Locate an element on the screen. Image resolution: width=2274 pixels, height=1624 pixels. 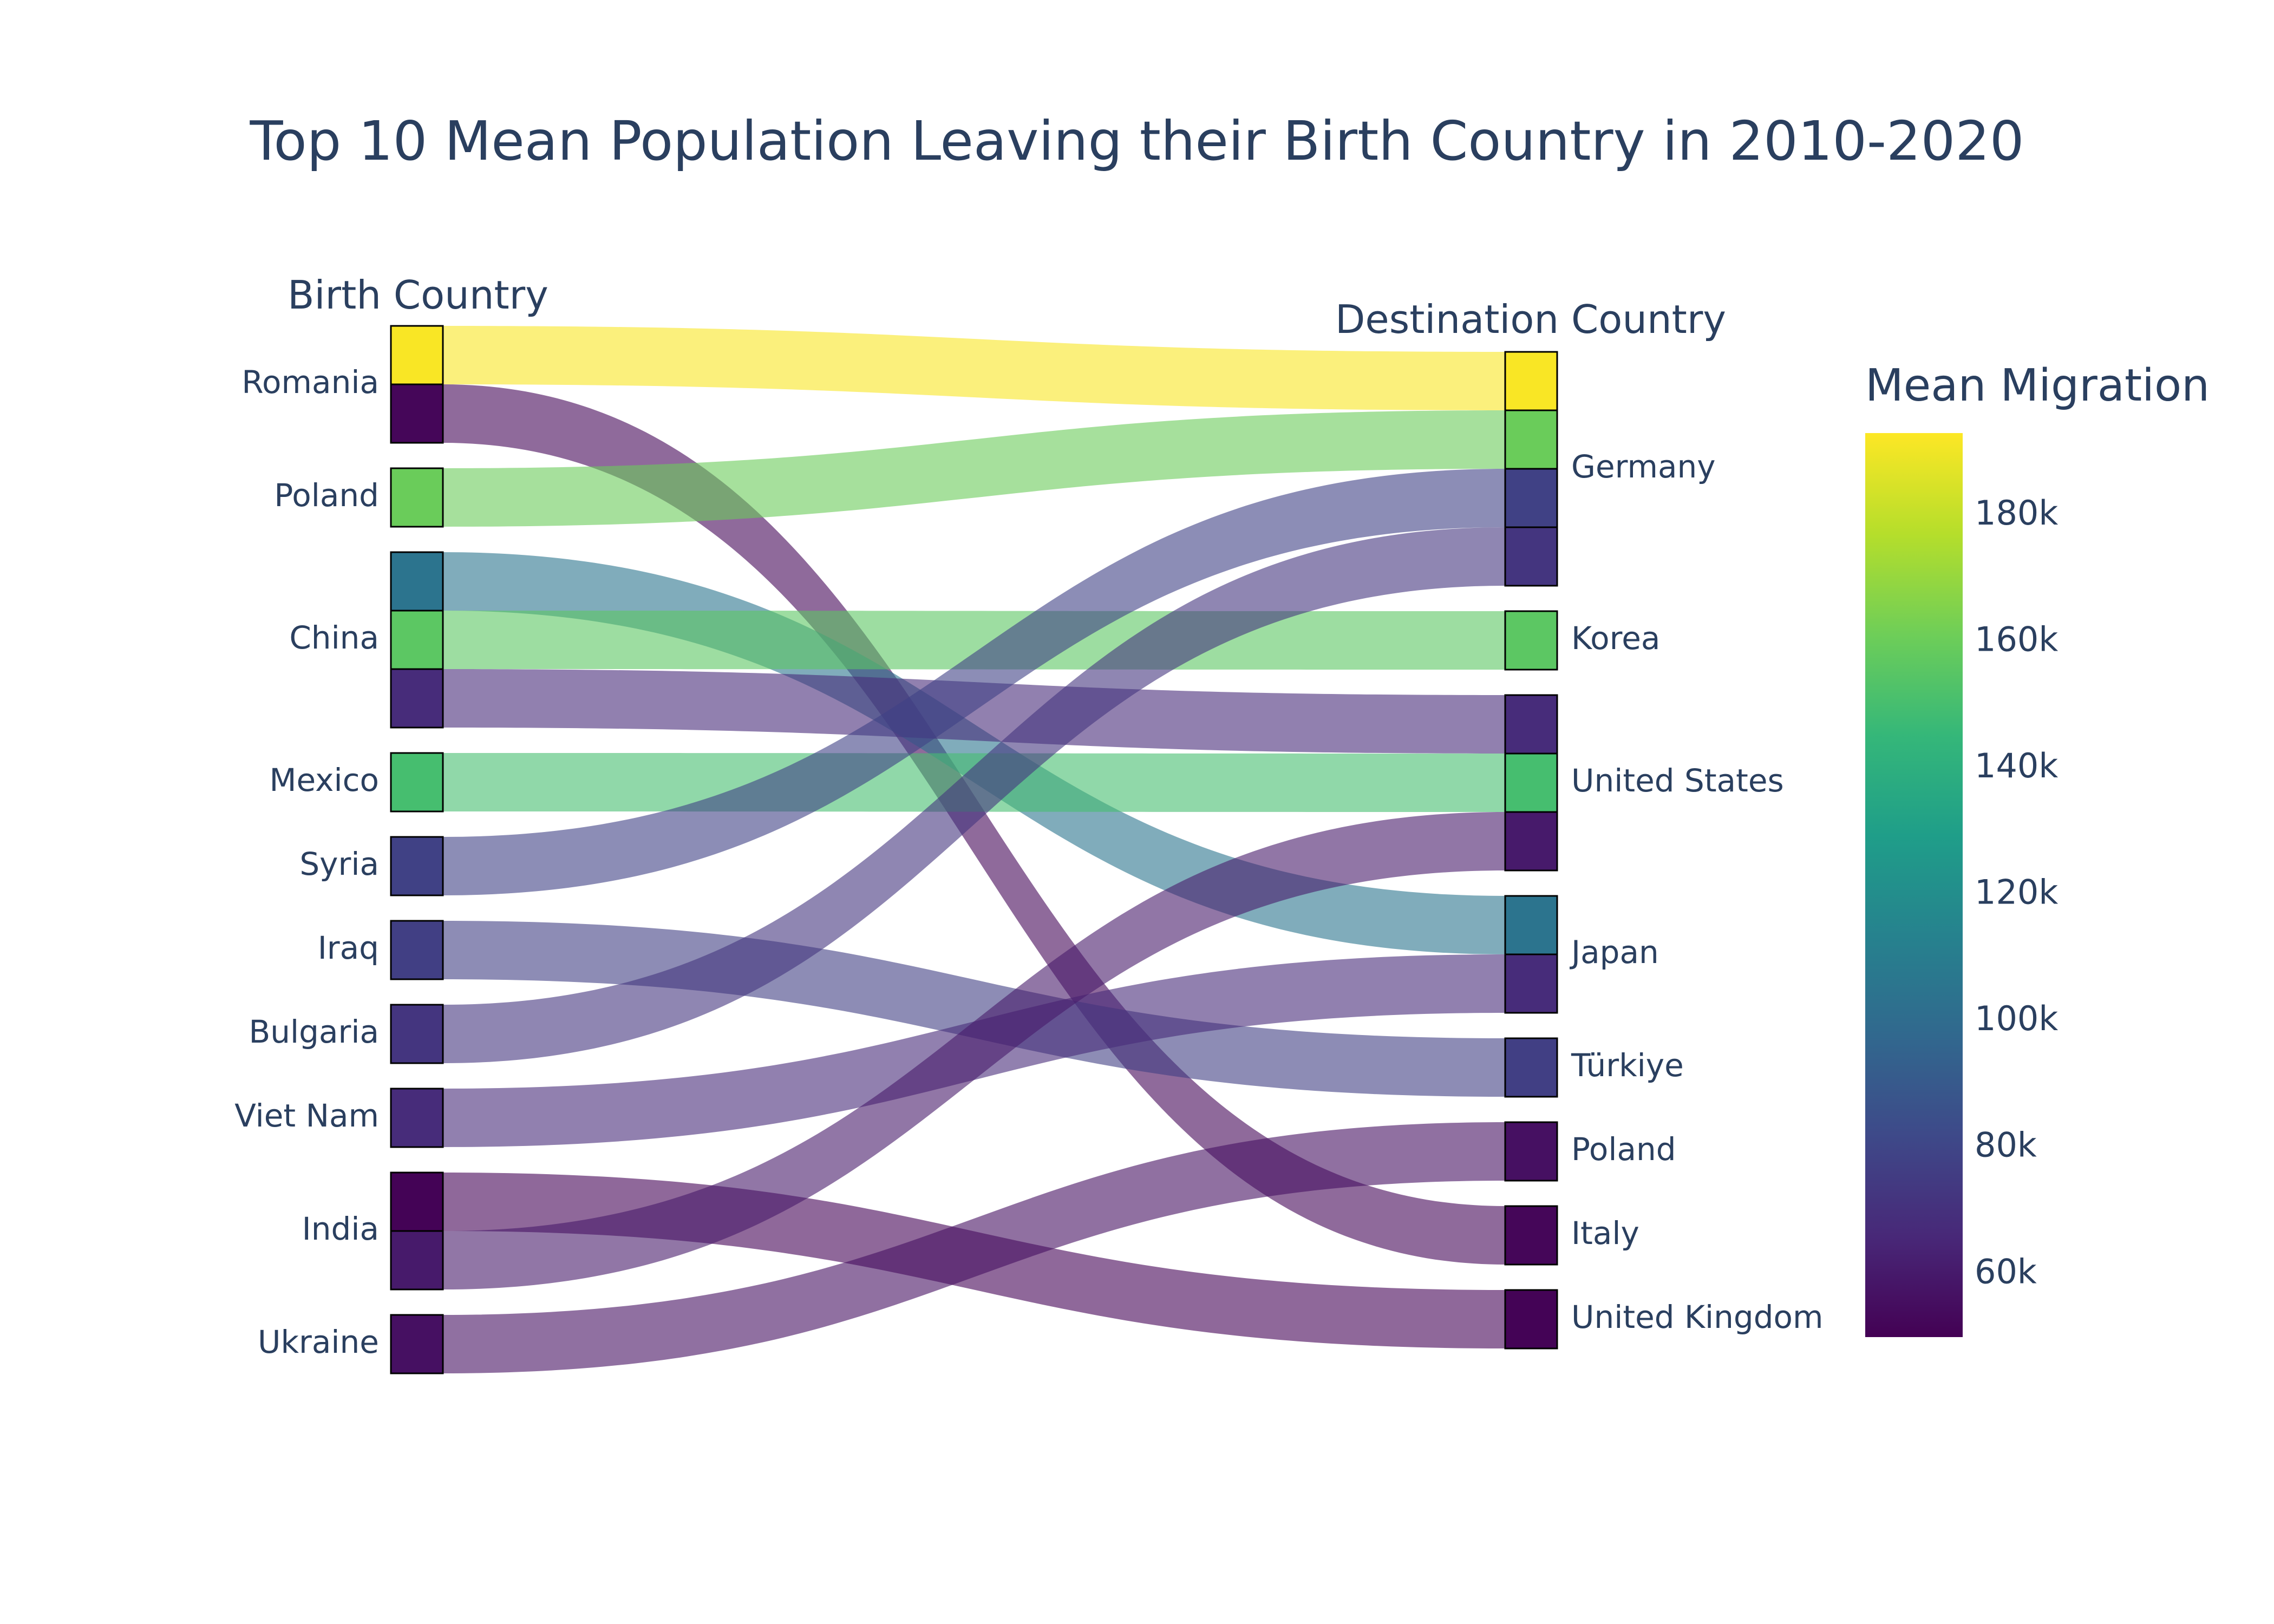
destination-label-germany: Germany is located at coordinates (1644, 466).